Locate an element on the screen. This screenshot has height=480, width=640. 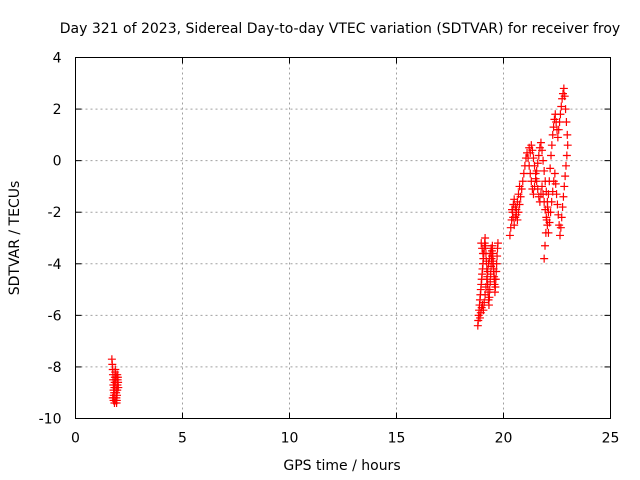
y-tick-label: -8 is located at coordinates (55, 368).